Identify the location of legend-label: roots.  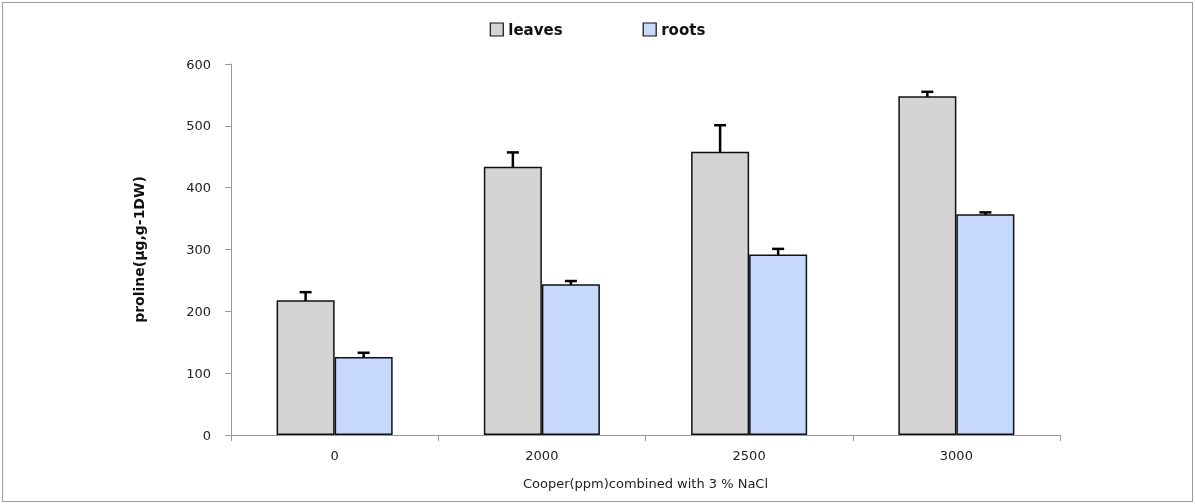
(683, 29).